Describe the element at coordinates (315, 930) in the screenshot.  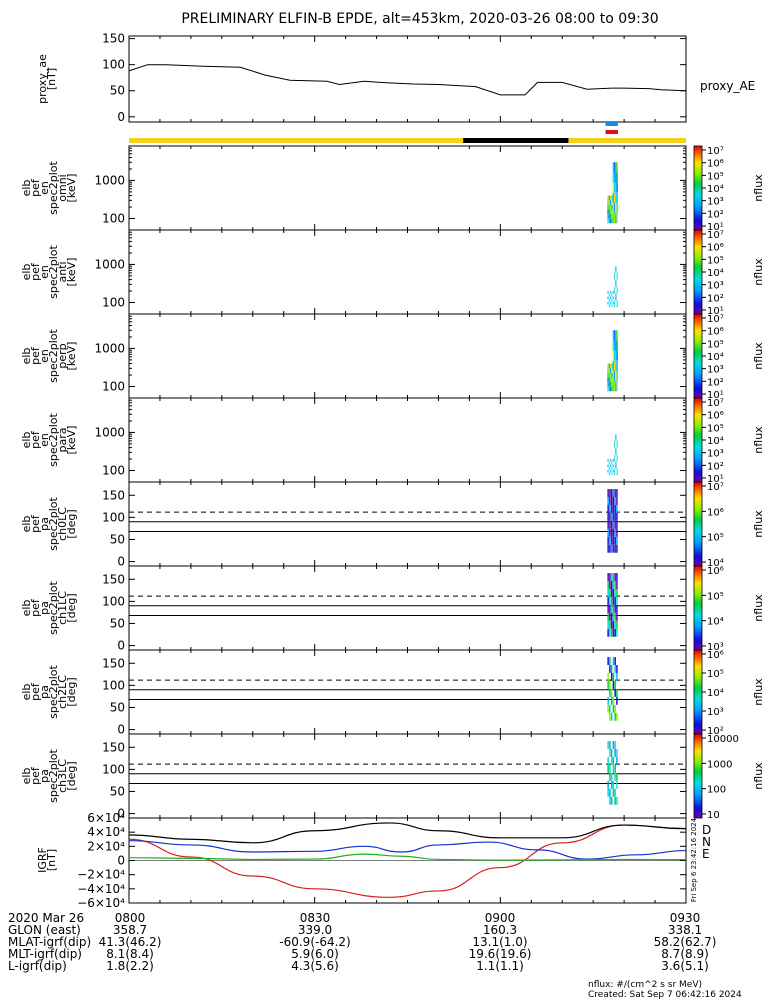
I see `footer-value: 339.0` at that location.